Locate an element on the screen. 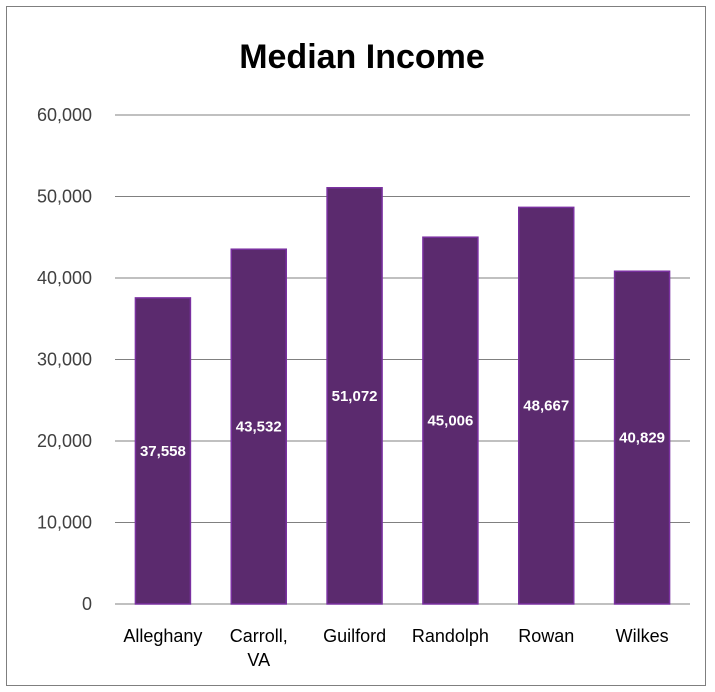 The width and height of the screenshot is (715, 692). data-label: 37,558 is located at coordinates (163, 451).